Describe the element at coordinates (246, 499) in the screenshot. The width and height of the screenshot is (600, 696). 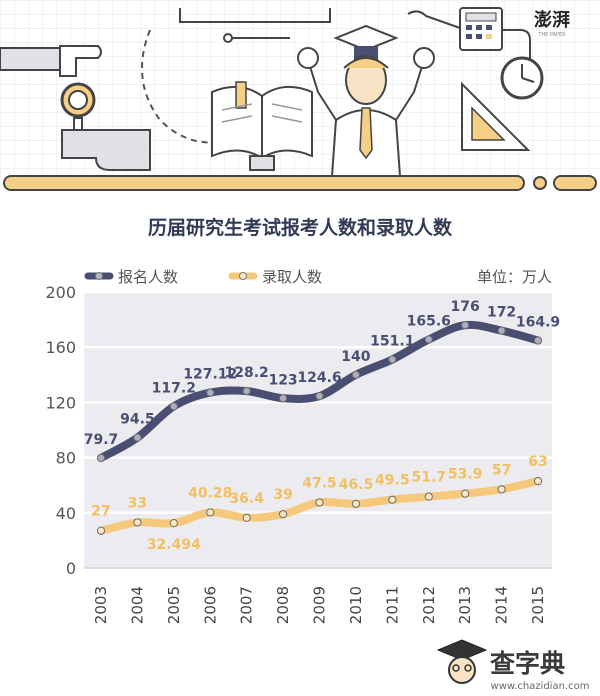
I see `data-label-admitted: 36.4` at that location.